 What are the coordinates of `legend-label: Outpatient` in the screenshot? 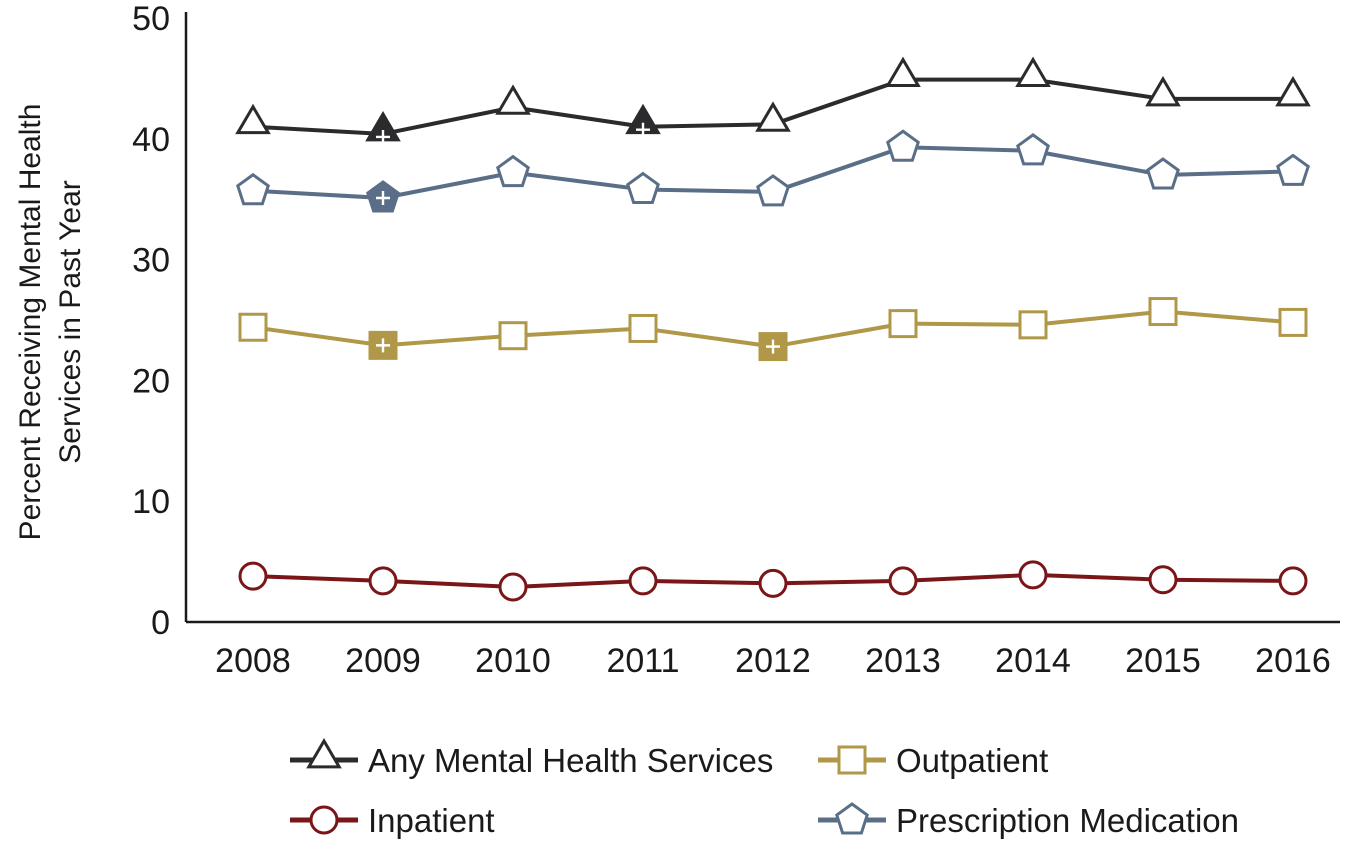 It's located at (972, 760).